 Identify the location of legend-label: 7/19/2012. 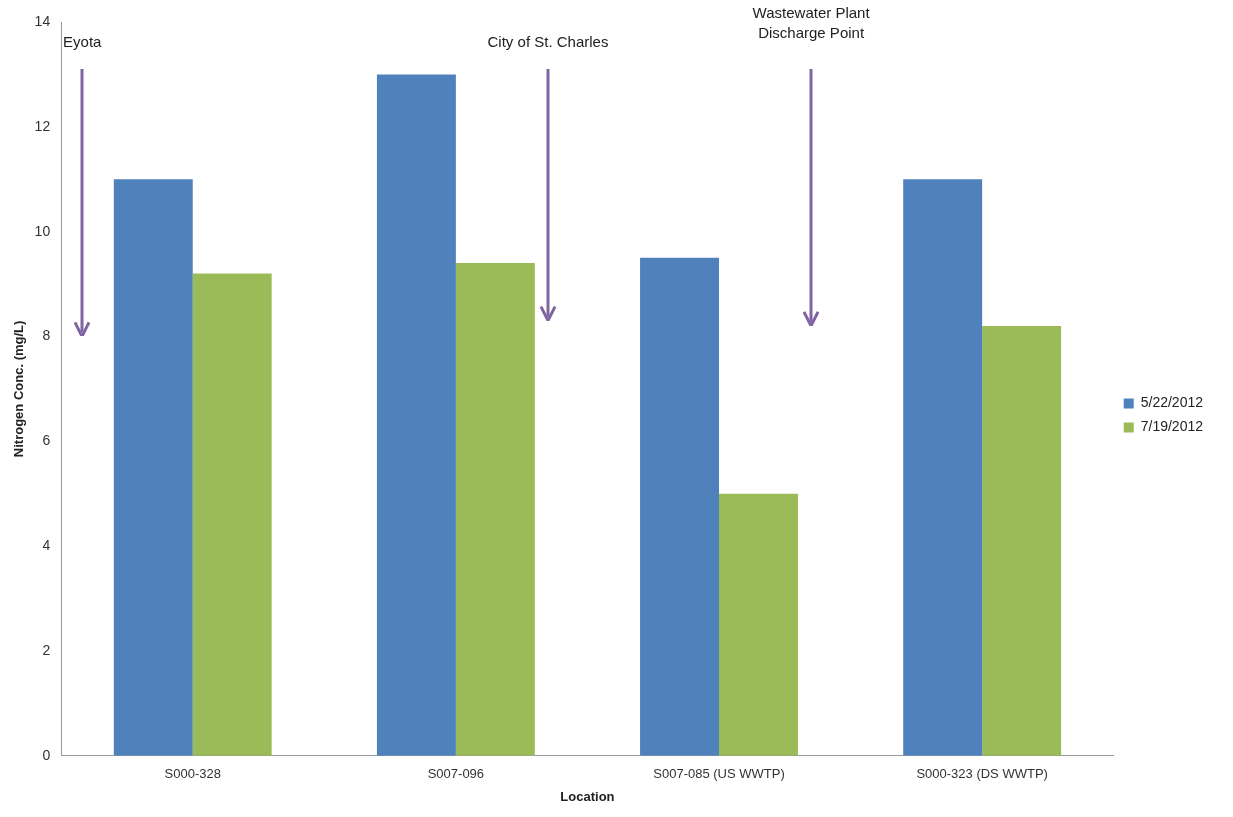
(1172, 426).